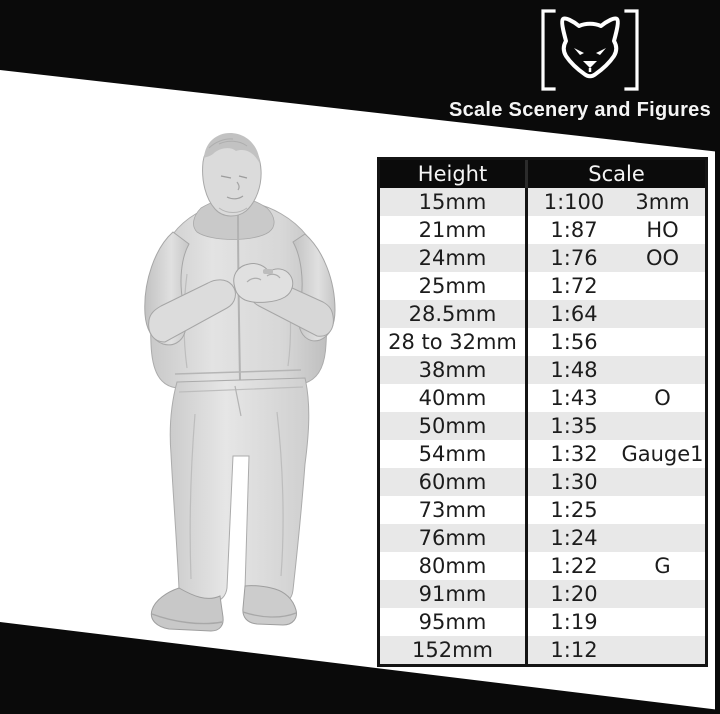 This screenshot has width=720, height=714. Describe the element at coordinates (590, 50) in the screenshot. I see `wolf-logo-icon` at that location.